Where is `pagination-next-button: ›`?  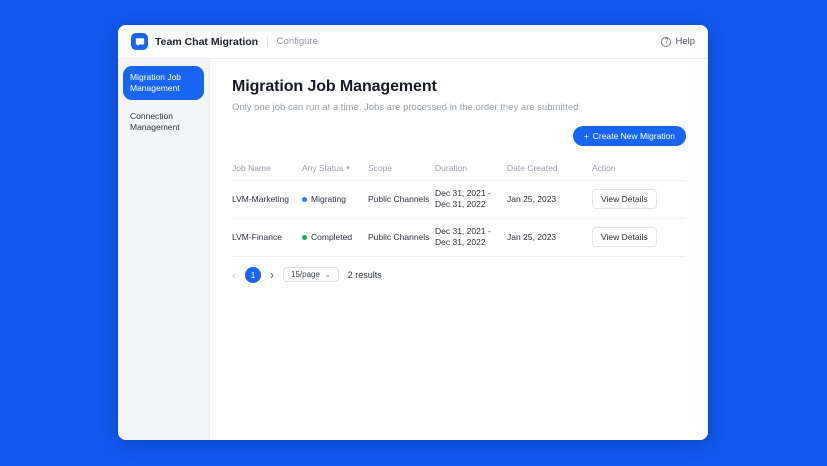 pagination-next-button: › is located at coordinates (272, 274).